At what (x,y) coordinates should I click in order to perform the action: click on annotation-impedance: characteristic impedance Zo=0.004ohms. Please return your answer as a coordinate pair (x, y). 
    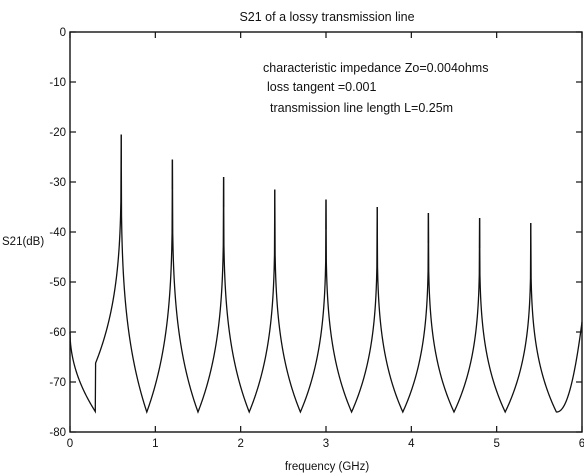
    Looking at the image, I should click on (375, 68).